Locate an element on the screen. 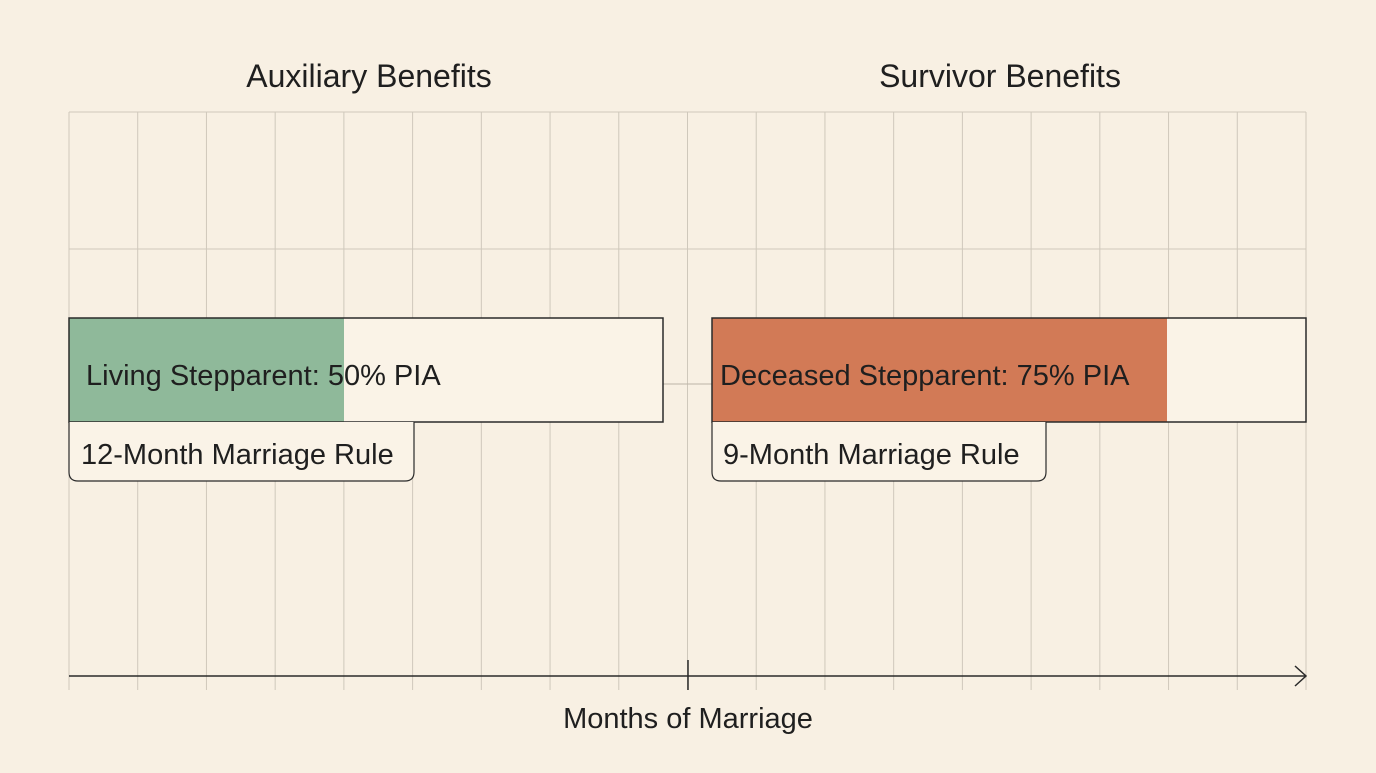 The image size is (1376, 773). months-axis: Months of Marriage is located at coordinates (688, 697).